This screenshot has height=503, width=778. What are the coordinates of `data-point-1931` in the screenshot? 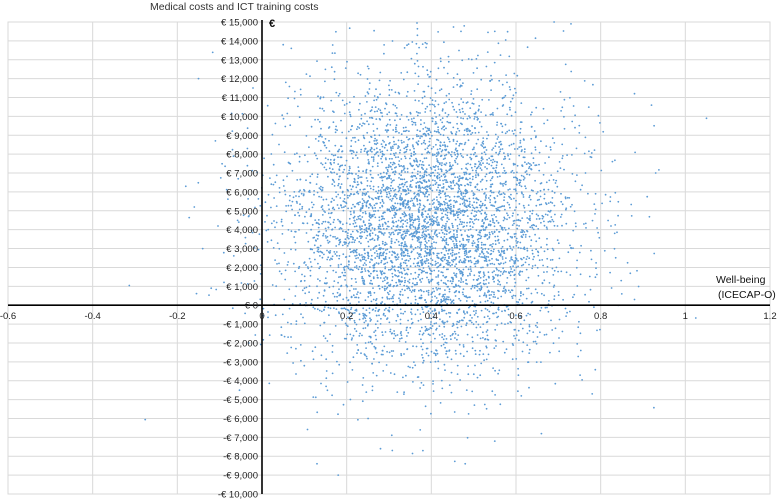 It's located at (532, 227).